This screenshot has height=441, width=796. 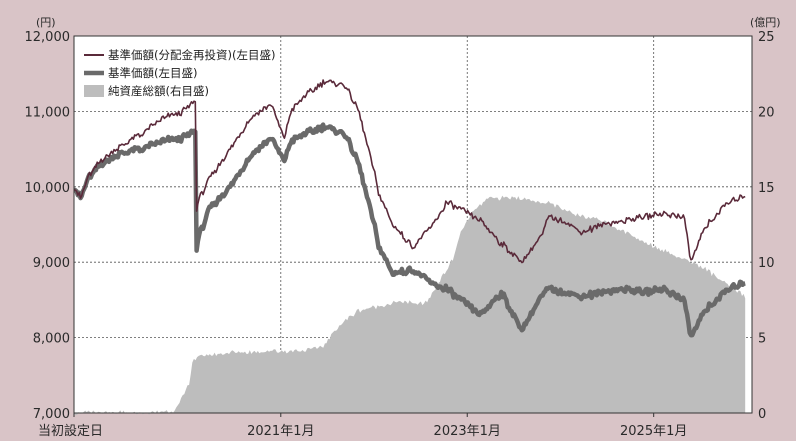 What do you see at coordinates (766, 263) in the screenshot?
I see `right-tick-label: 10` at bounding box center [766, 263].